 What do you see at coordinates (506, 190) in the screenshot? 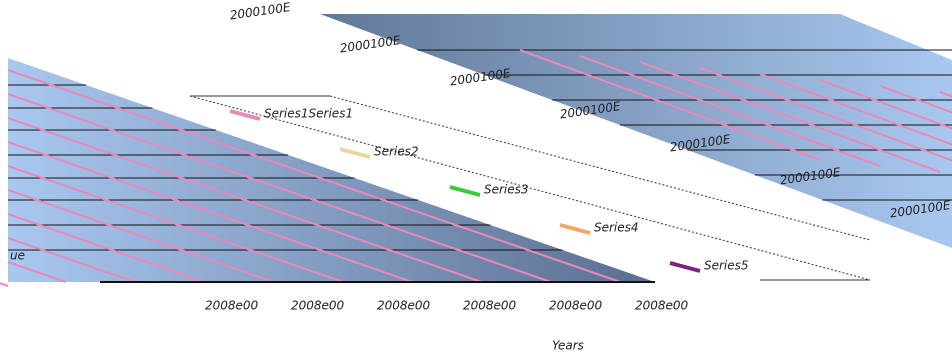
I see `legend-label: Series3` at bounding box center [506, 190].